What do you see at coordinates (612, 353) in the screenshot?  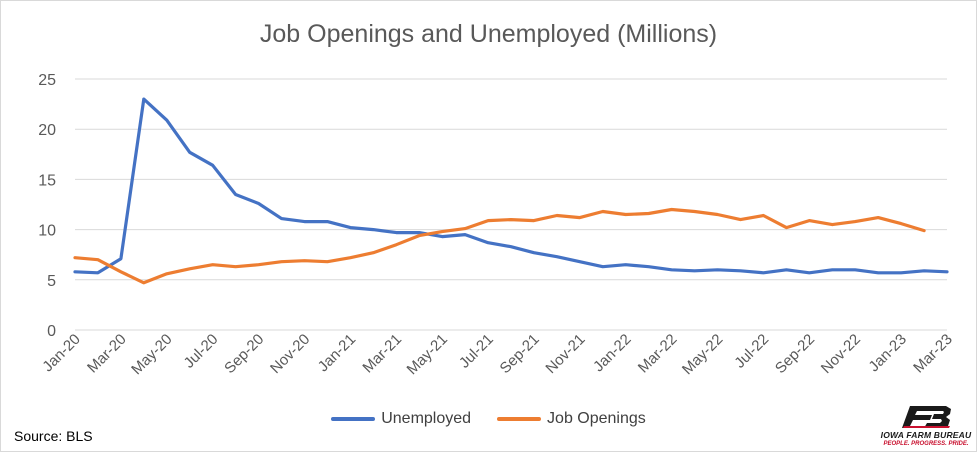 I see `x-tick-label: Jan-22` at bounding box center [612, 353].